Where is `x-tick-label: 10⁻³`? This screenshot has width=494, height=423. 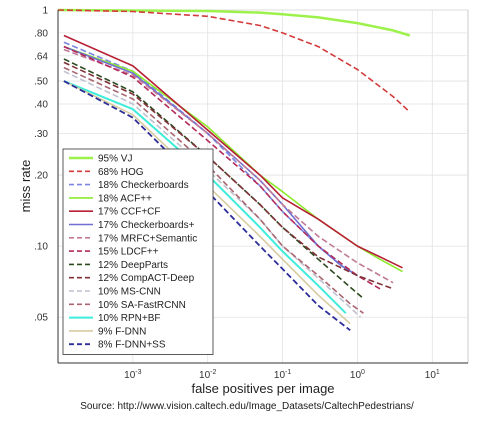
x-tick-label: 10⁻³ is located at coordinates (132, 375).